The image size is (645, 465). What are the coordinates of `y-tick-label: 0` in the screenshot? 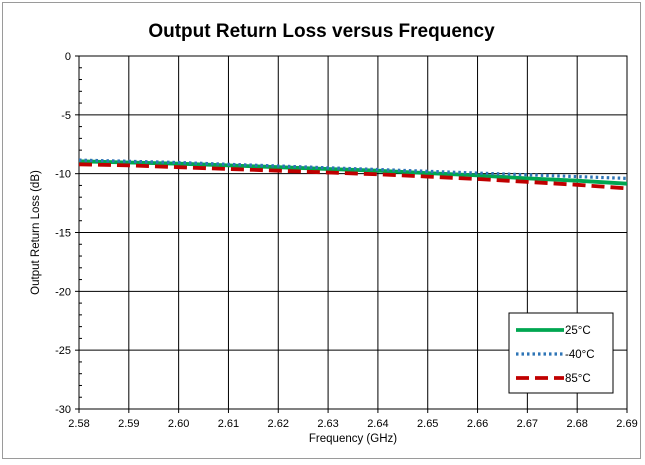 It's located at (68, 57).